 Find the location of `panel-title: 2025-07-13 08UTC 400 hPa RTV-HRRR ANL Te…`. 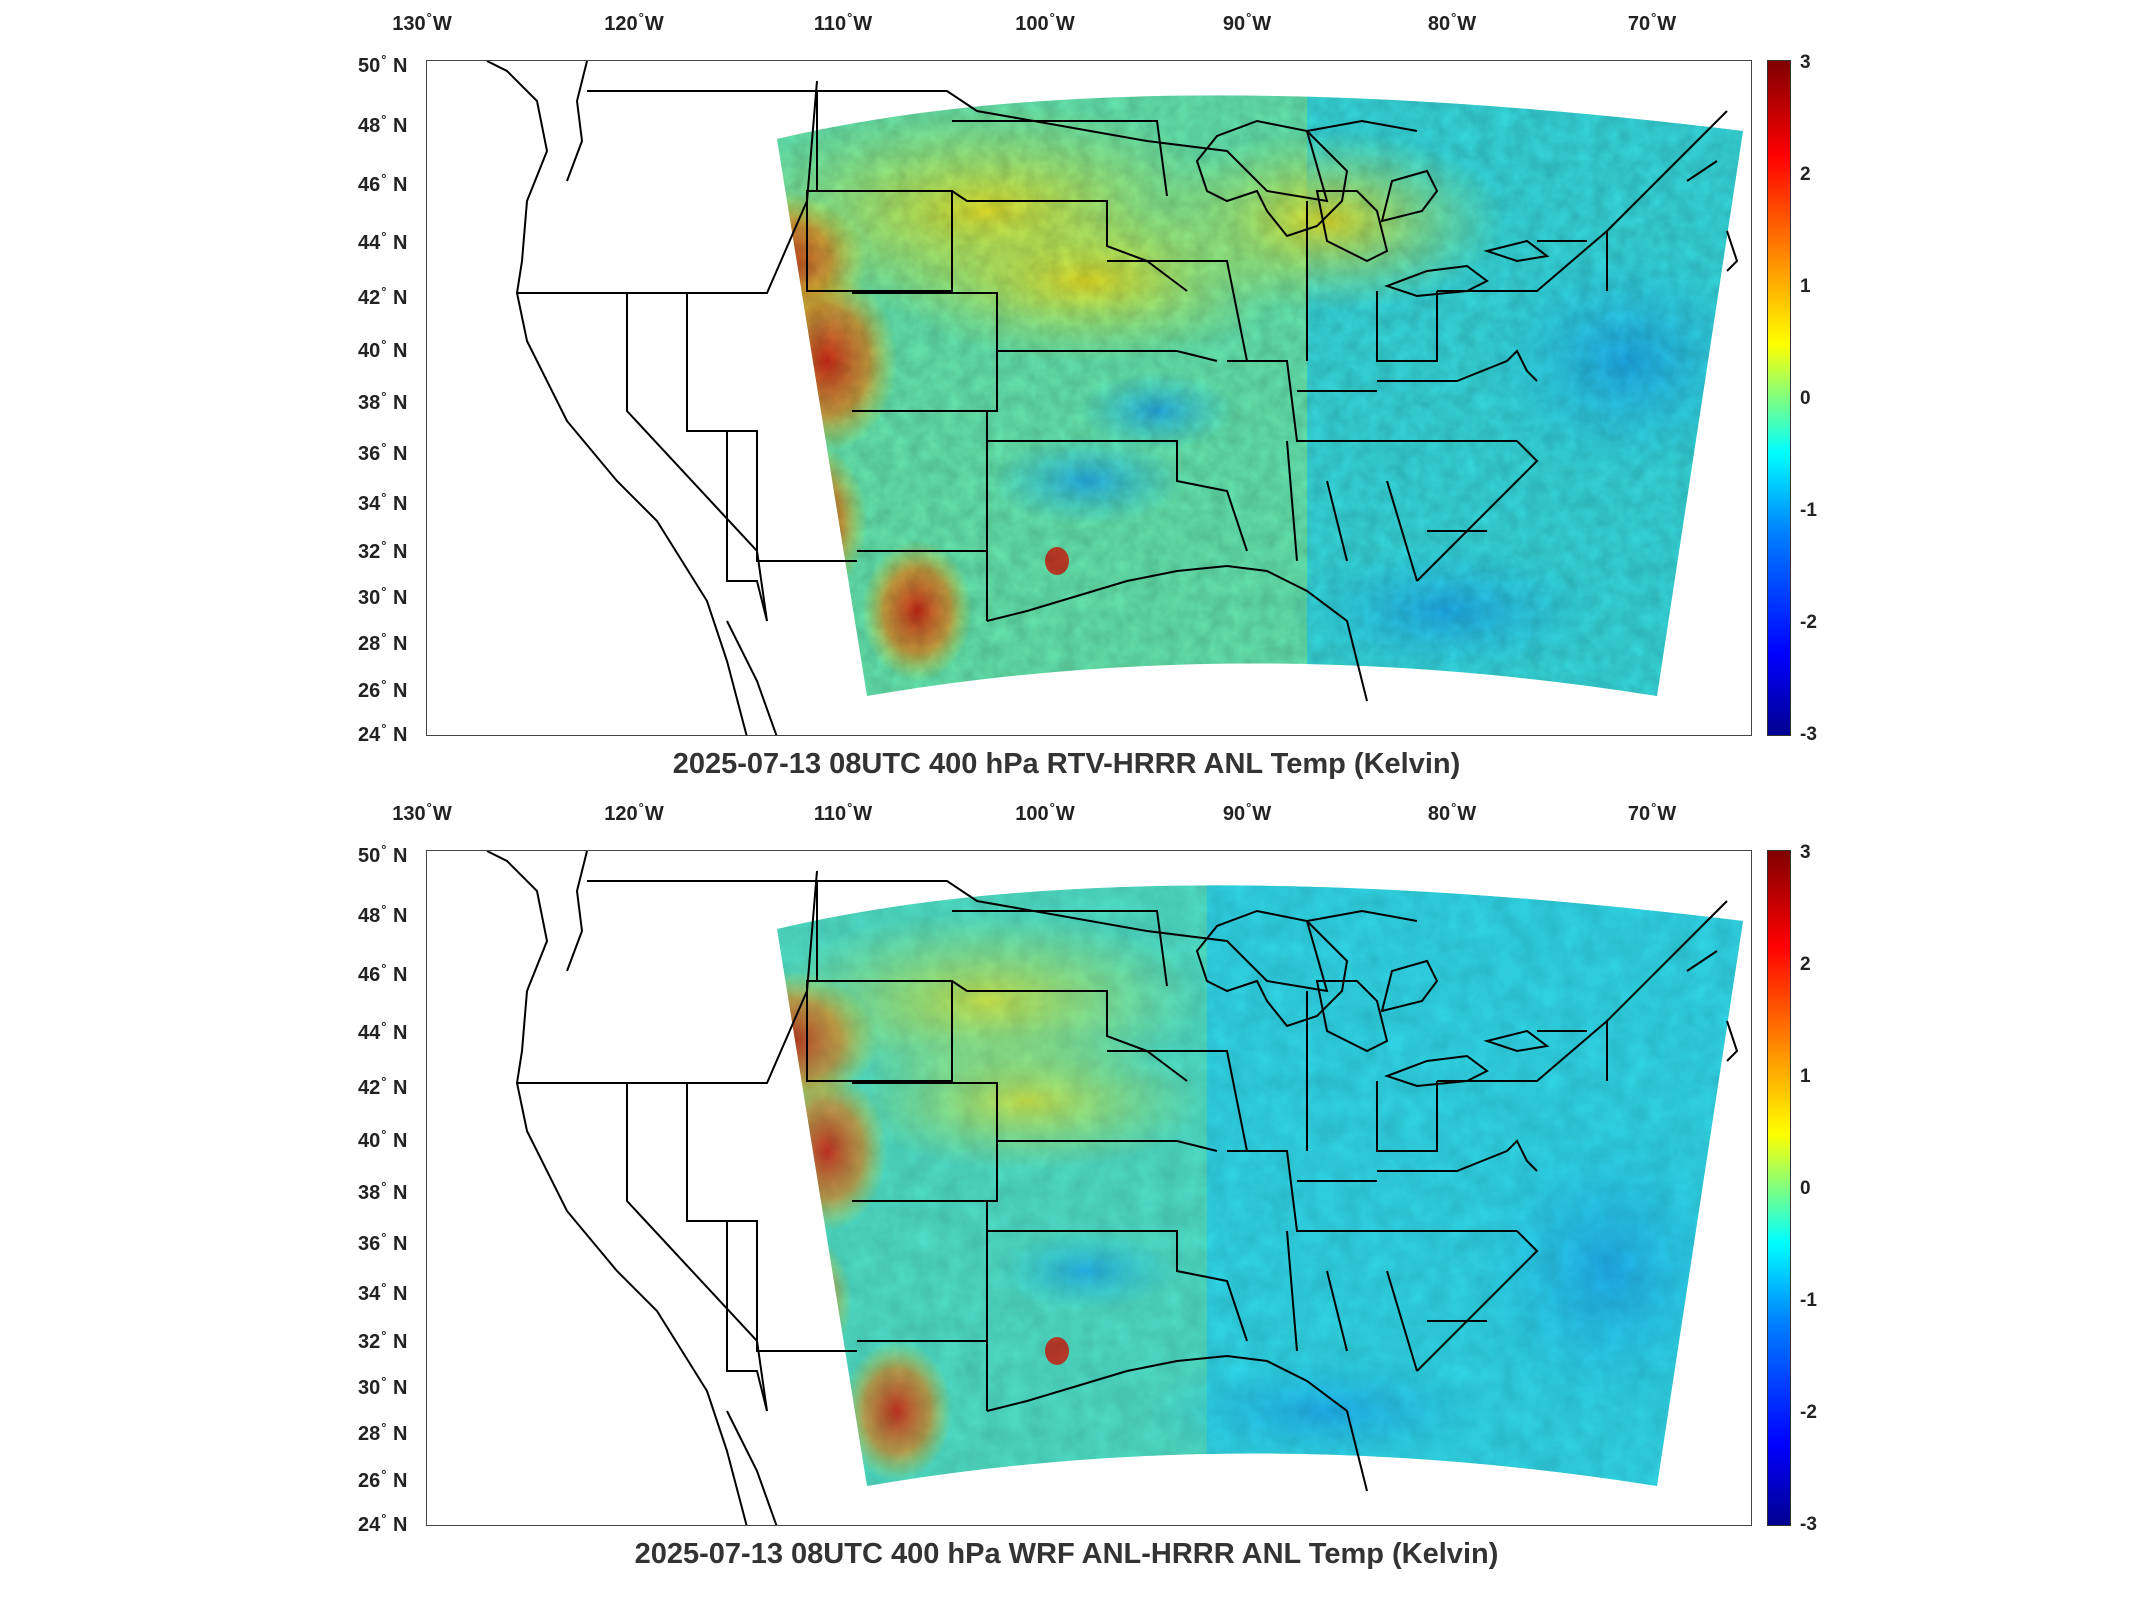

panel-title: 2025-07-13 08UTC 400 hPa RTV-HRRR ANL Te… is located at coordinates (1066, 764).